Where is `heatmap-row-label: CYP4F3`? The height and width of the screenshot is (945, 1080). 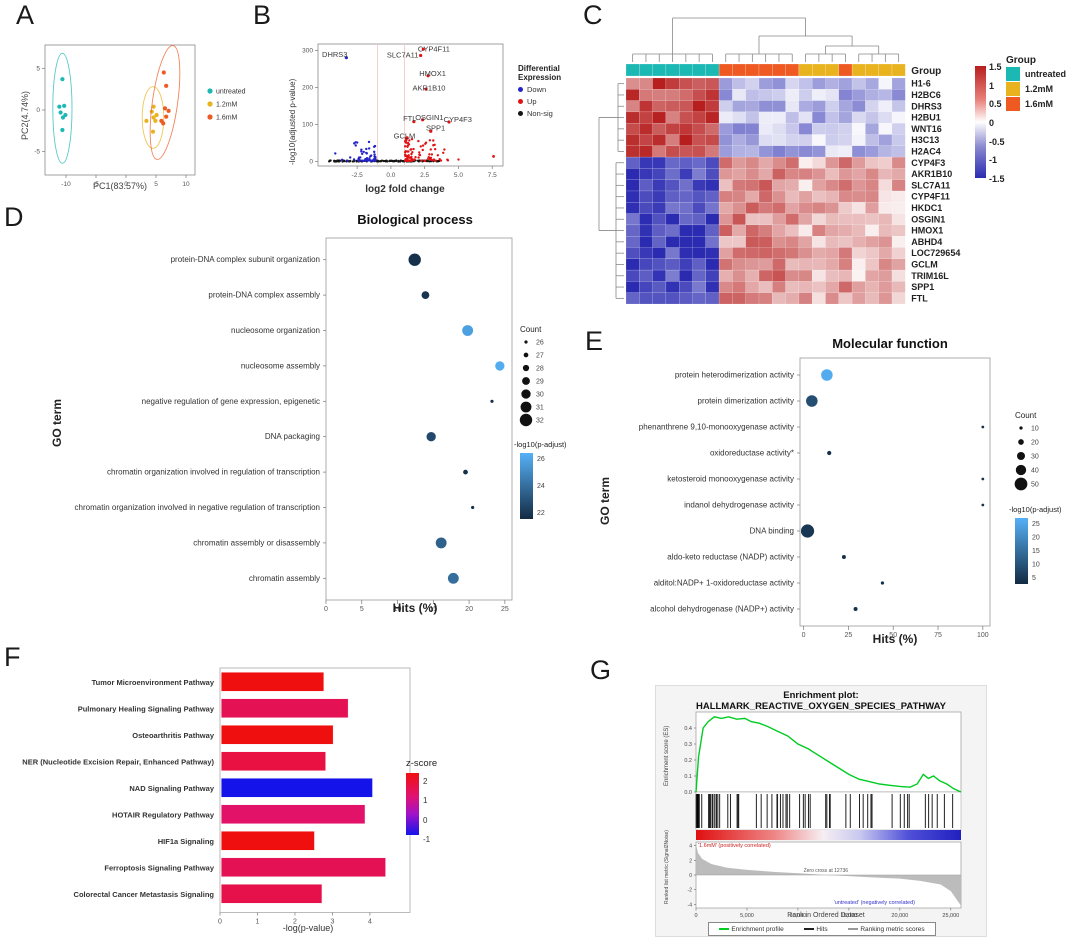
heatmap-row-label: CYP4F3 is located at coordinates (928, 163).